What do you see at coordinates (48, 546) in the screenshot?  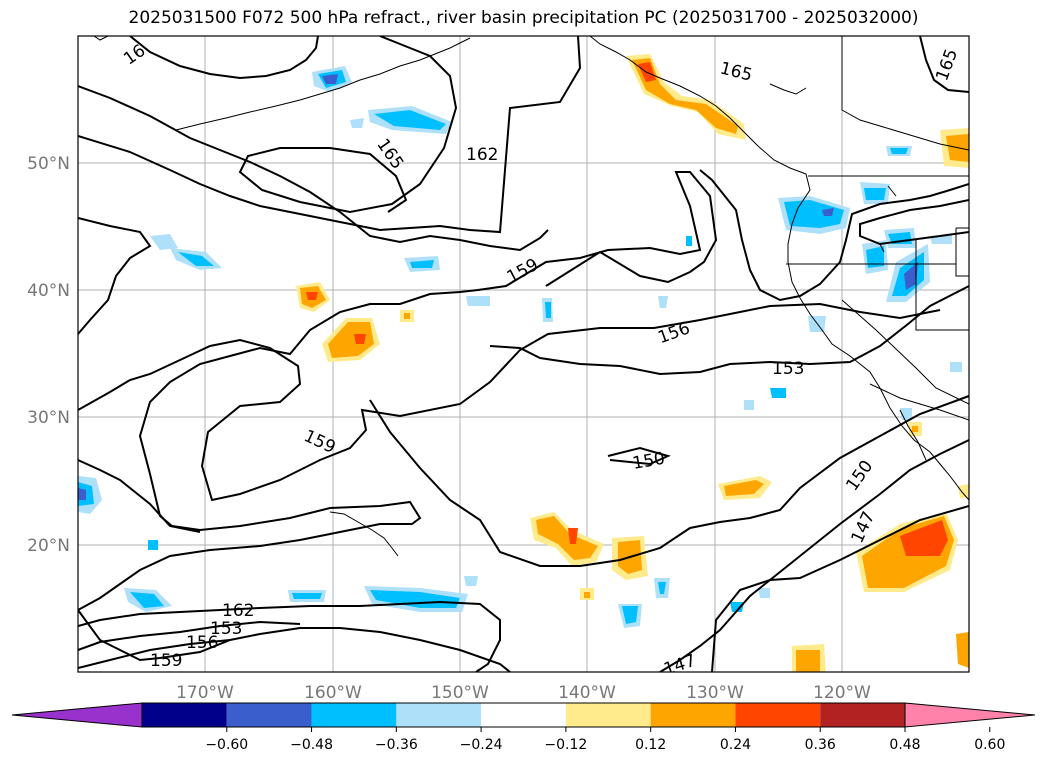 I see `lat-tick-label: 20°N` at bounding box center [48, 546].